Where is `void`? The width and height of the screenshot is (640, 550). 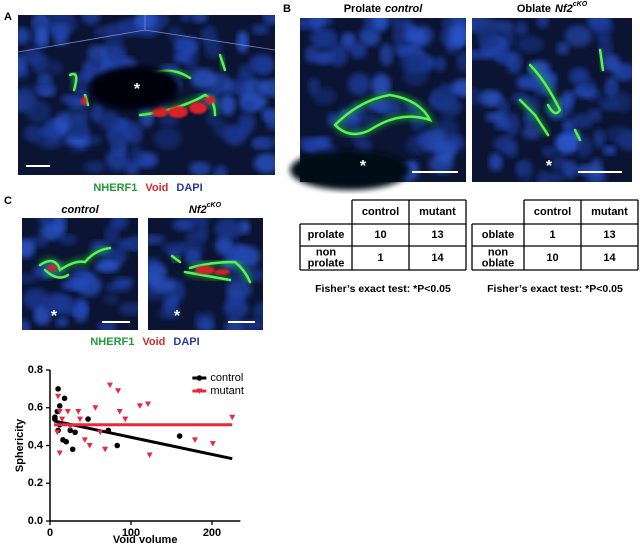 void is located at coordinates (350, 170).